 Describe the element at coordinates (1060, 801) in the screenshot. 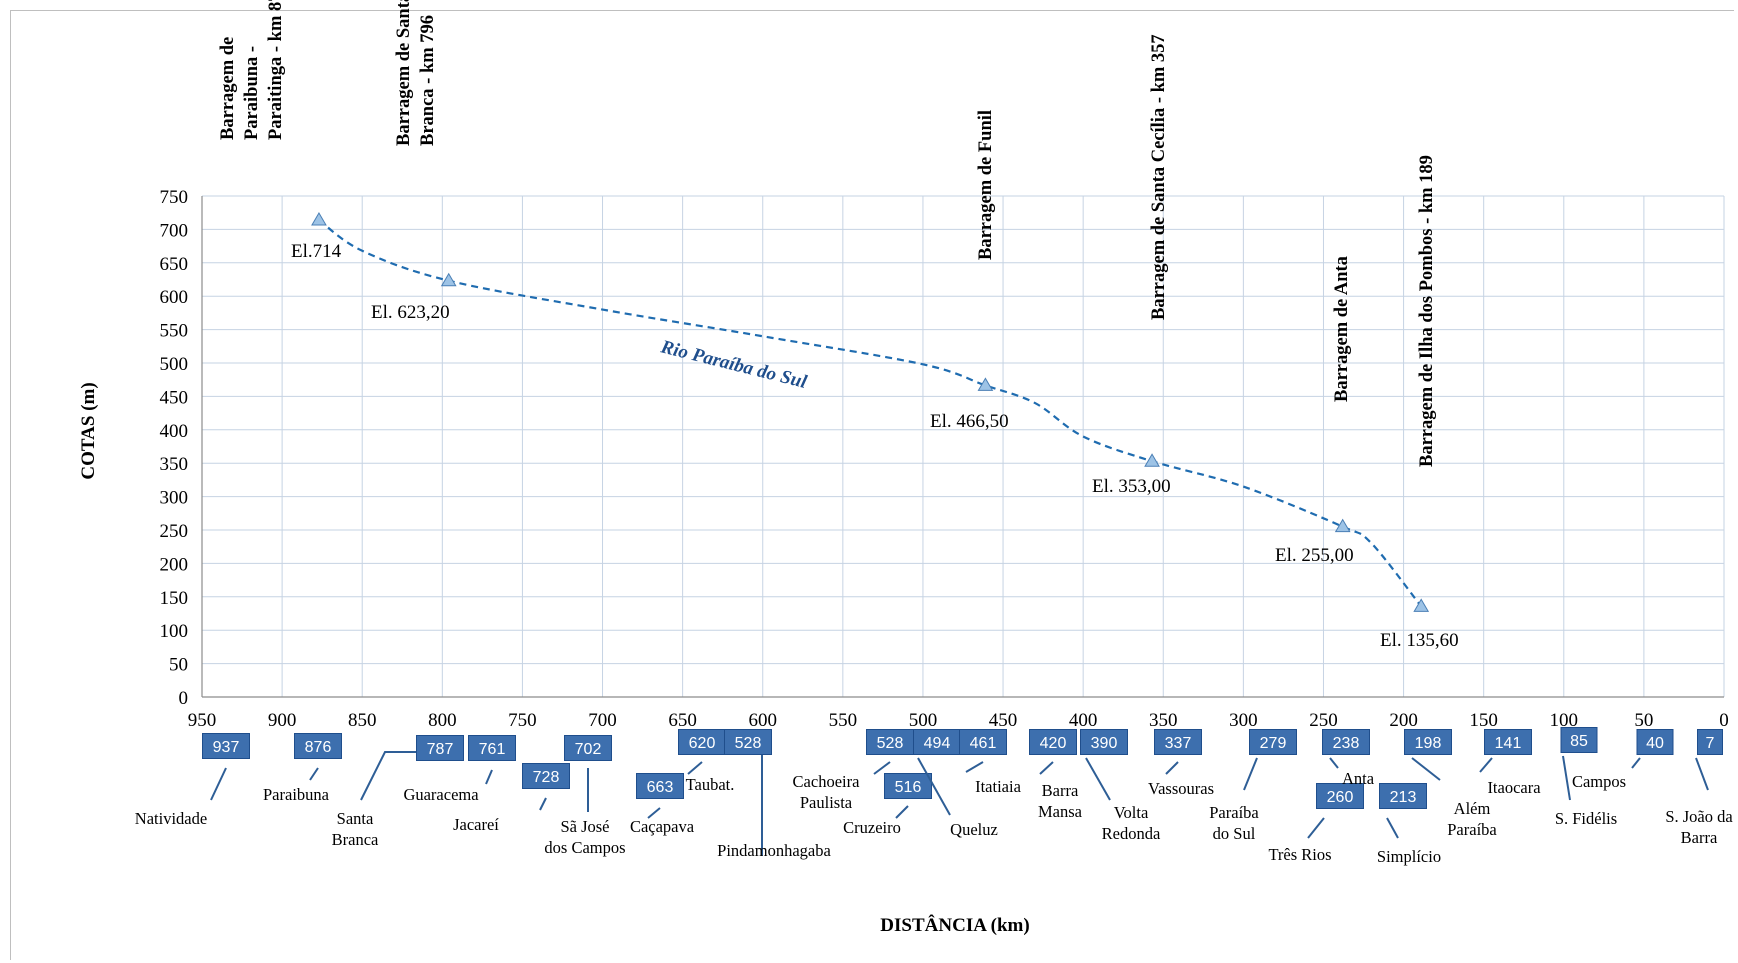

I see `city-name: Barra Mansa` at that location.